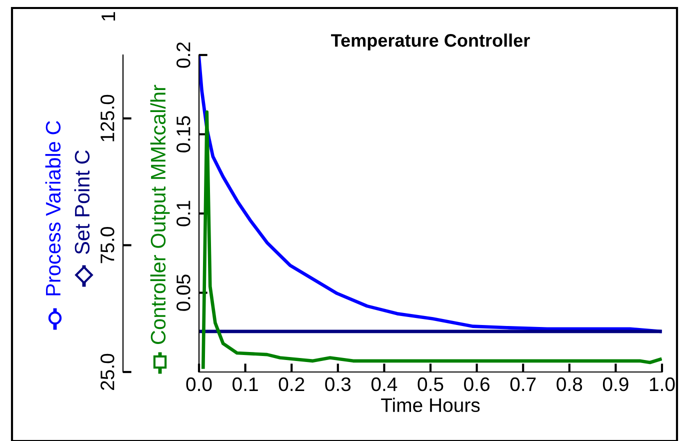 This screenshot has width=683, height=441. Describe the element at coordinates (160, 214) in the screenshot. I see `text: Controller Output MMkcal/hr` at that location.